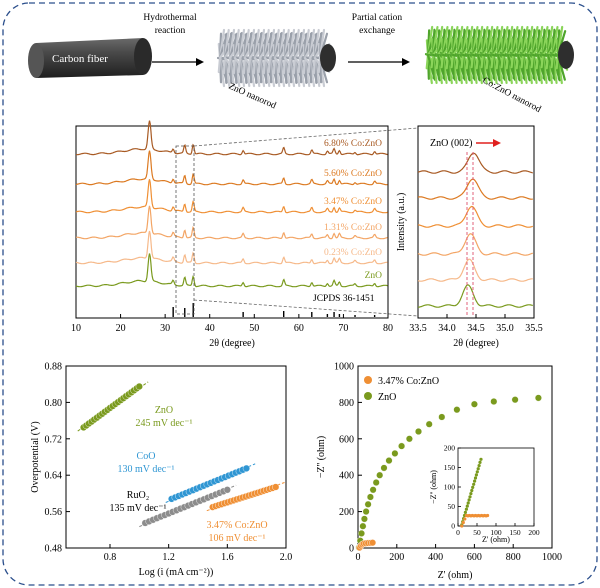 This screenshot has width=600, height=588. What do you see at coordinates (377, 18) in the screenshot?
I see `step2-label-line1: Partial cation` at bounding box center [377, 18].